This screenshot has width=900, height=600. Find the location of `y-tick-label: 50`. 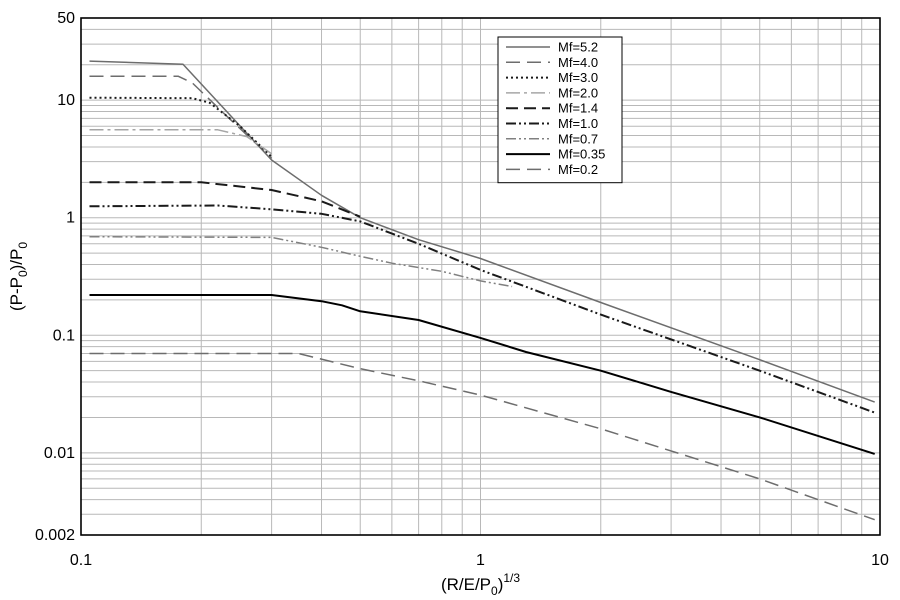

y-tick-label: 50 is located at coordinates (66, 18).